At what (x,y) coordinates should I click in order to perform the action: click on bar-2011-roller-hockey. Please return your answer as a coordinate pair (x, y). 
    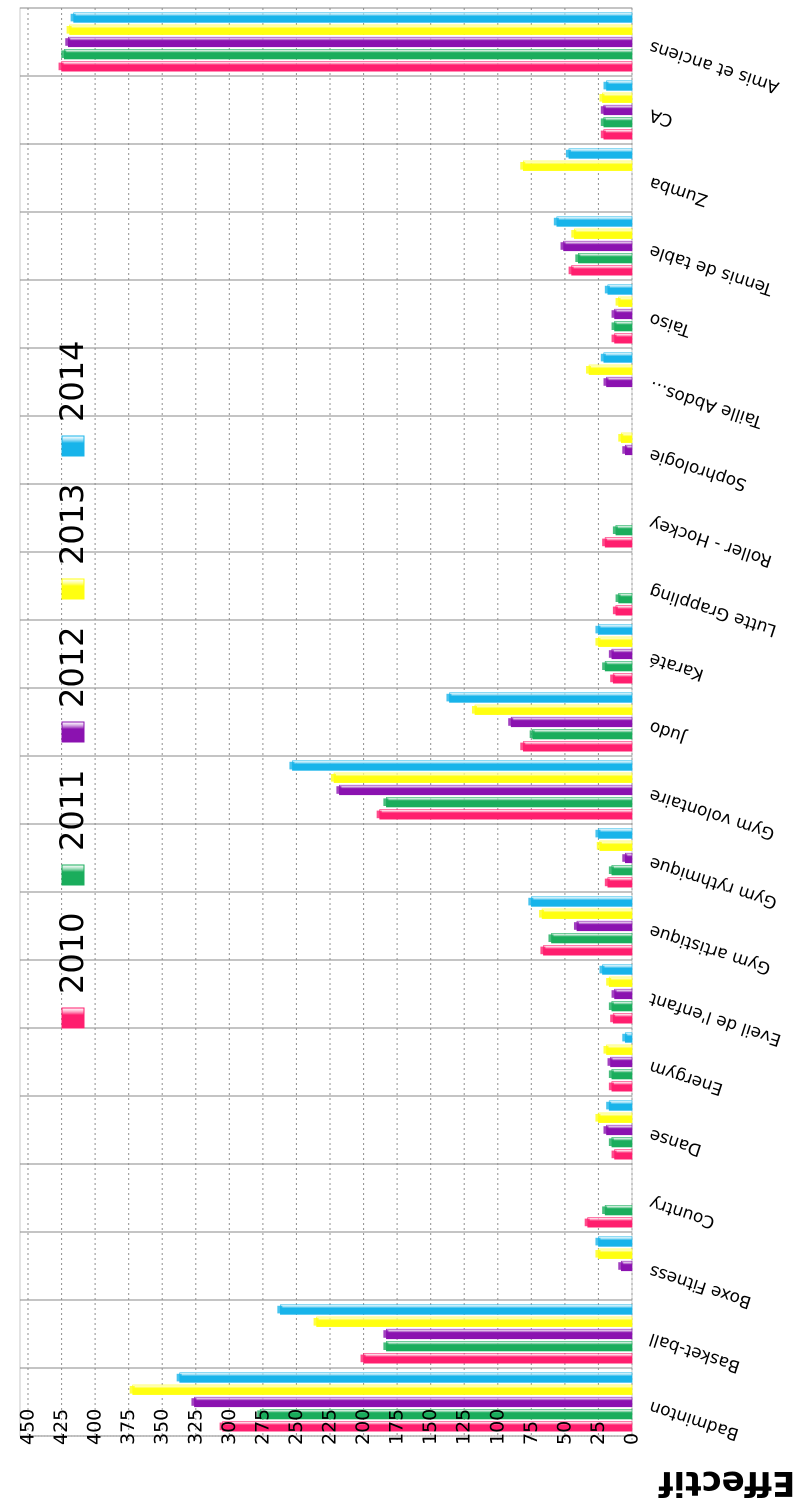
    Looking at the image, I should click on (624, 530).